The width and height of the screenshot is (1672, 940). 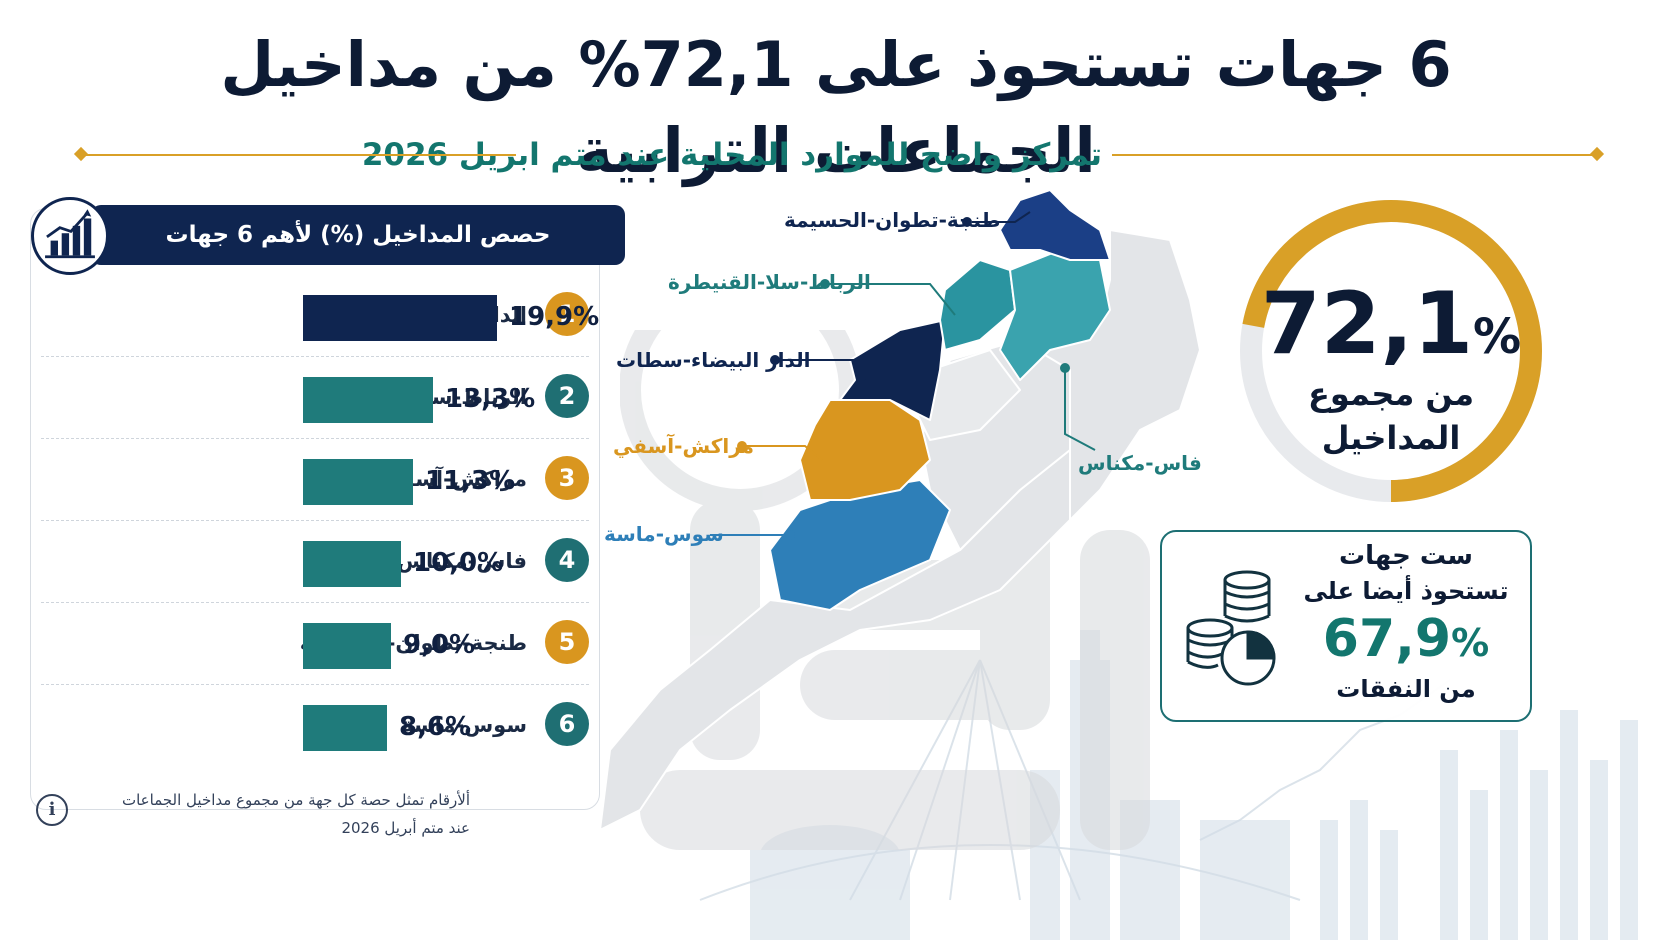 What do you see at coordinates (567, 478) in the screenshot?
I see `rank-badge: 3` at bounding box center [567, 478].